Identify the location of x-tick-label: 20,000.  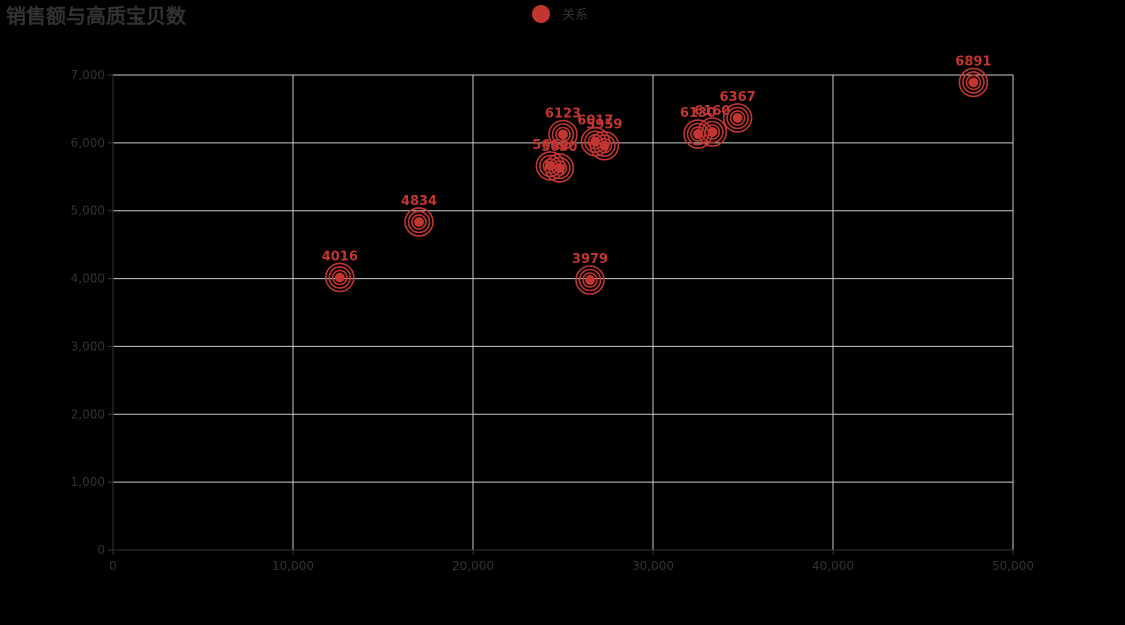
(473, 566).